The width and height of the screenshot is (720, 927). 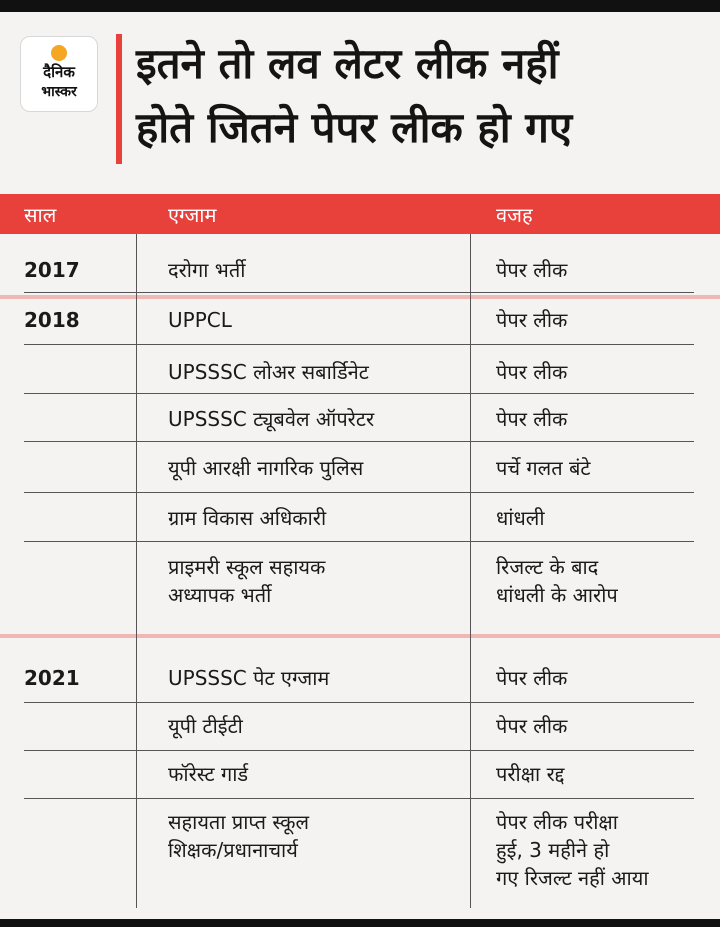 What do you see at coordinates (247, 518) in the screenshot?
I see `exam-line: ग्राम विकास अधिकारी` at bounding box center [247, 518].